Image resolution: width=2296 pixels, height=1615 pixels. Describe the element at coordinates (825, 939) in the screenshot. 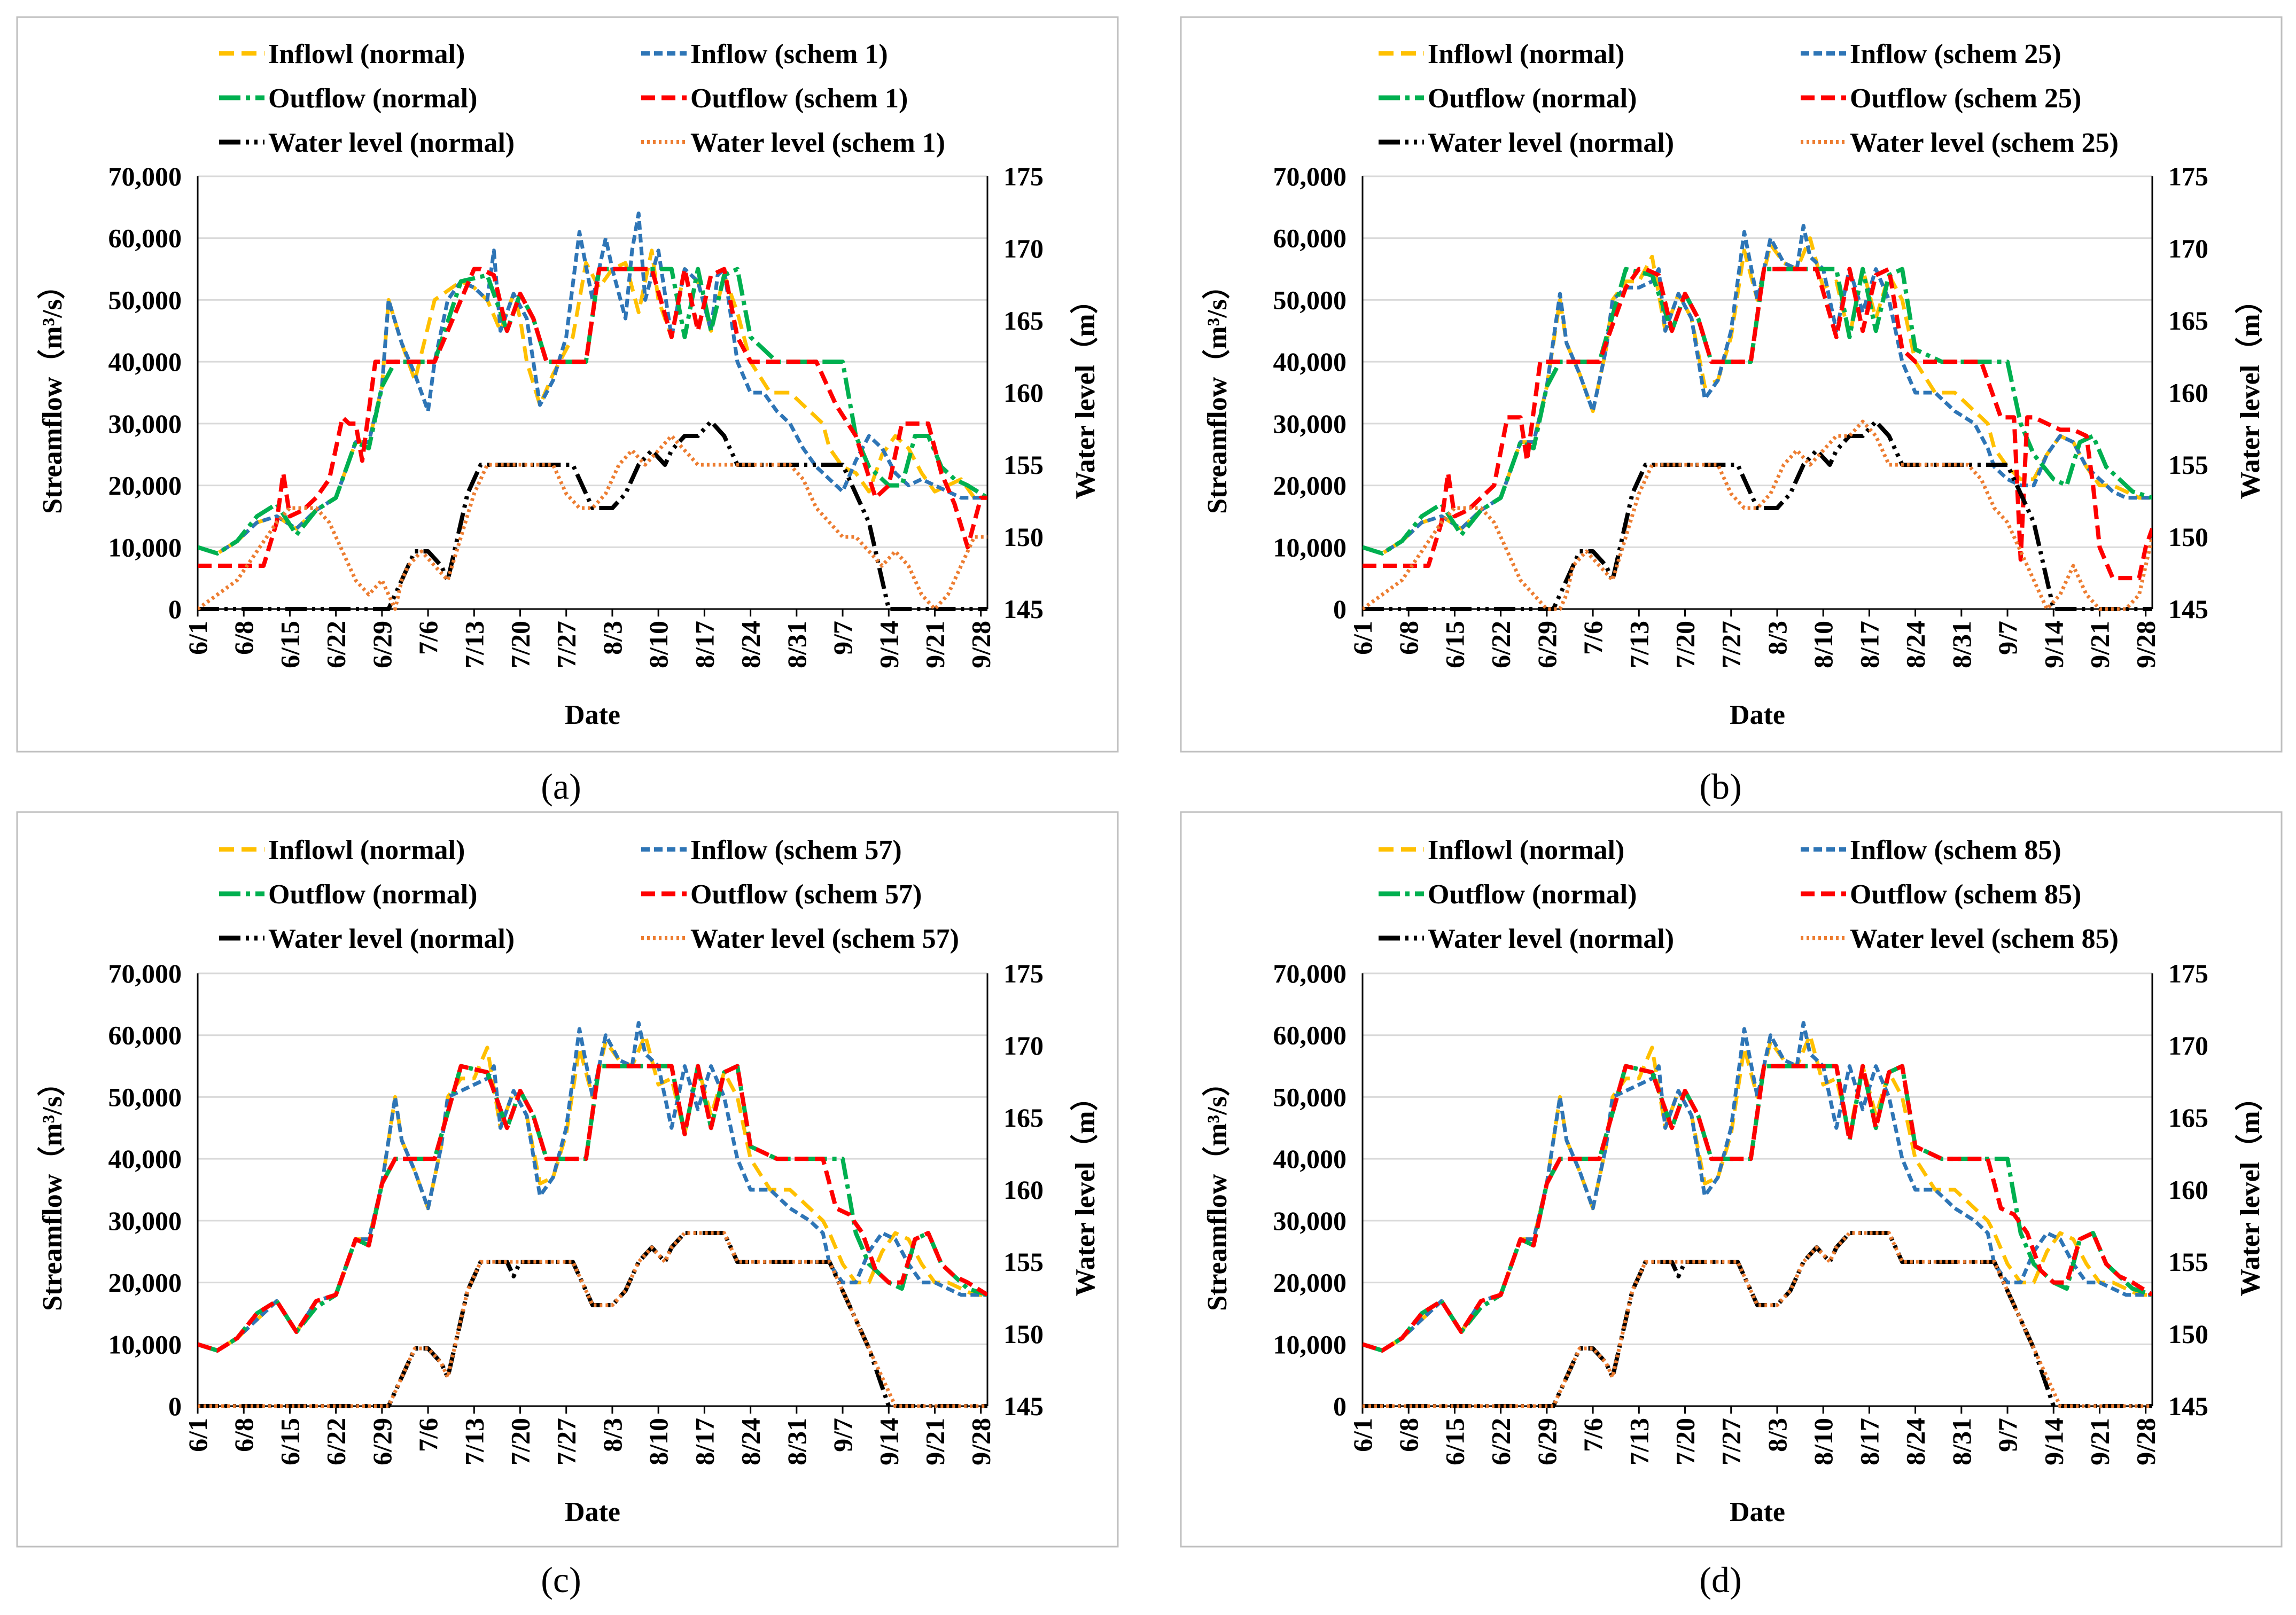

I see `legend-label-level-scheme: Water level (schem 57)` at that location.